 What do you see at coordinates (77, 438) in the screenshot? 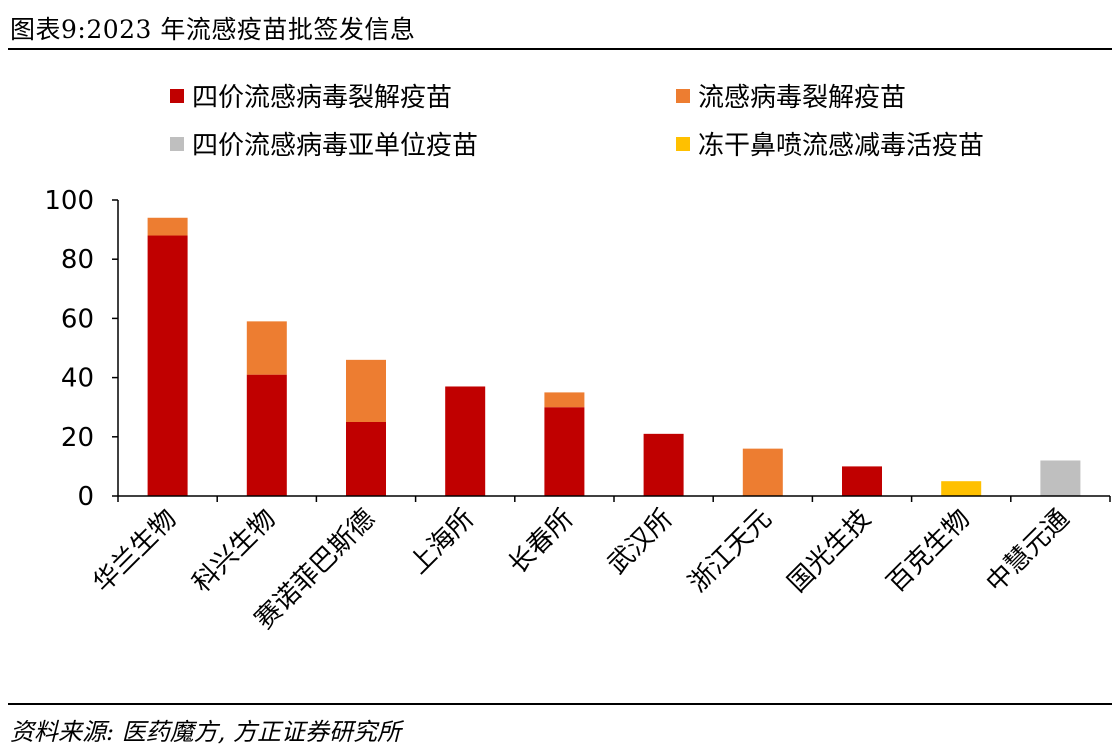
I see `y-tick-label: 20` at bounding box center [77, 438].